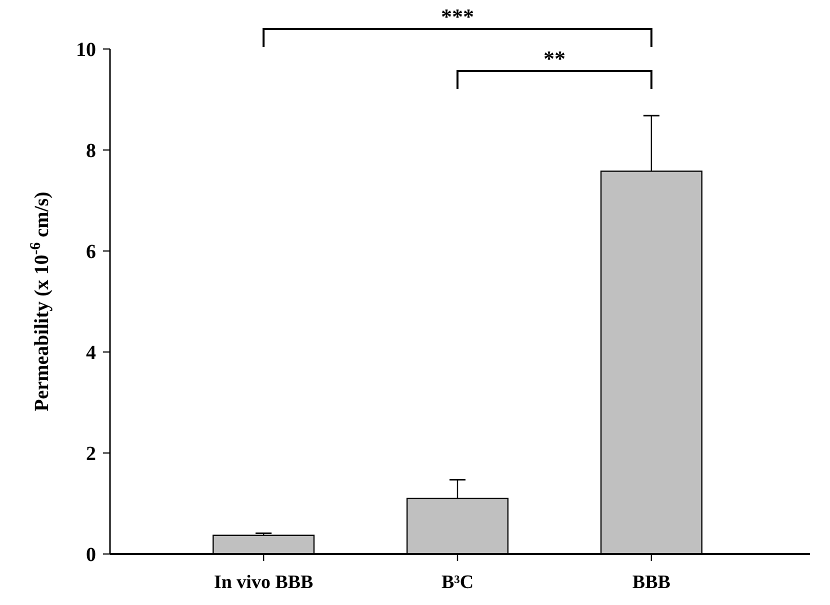 The height and width of the screenshot is (605, 830). What do you see at coordinates (86, 50) in the screenshot?
I see `y-tick-label: 10` at bounding box center [86, 50].